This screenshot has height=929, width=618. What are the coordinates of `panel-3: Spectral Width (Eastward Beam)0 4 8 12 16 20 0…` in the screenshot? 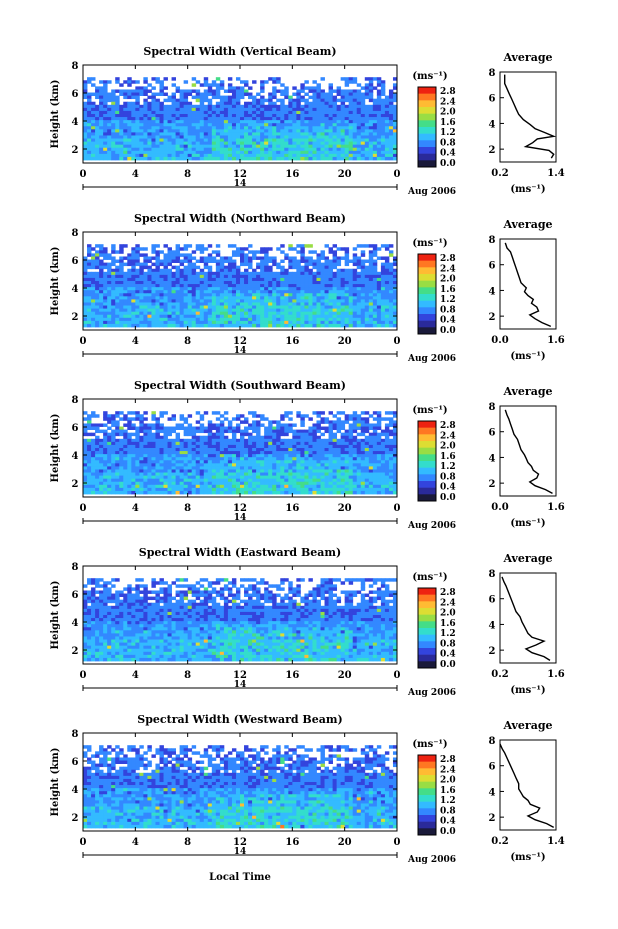 It's located at (307, 622).